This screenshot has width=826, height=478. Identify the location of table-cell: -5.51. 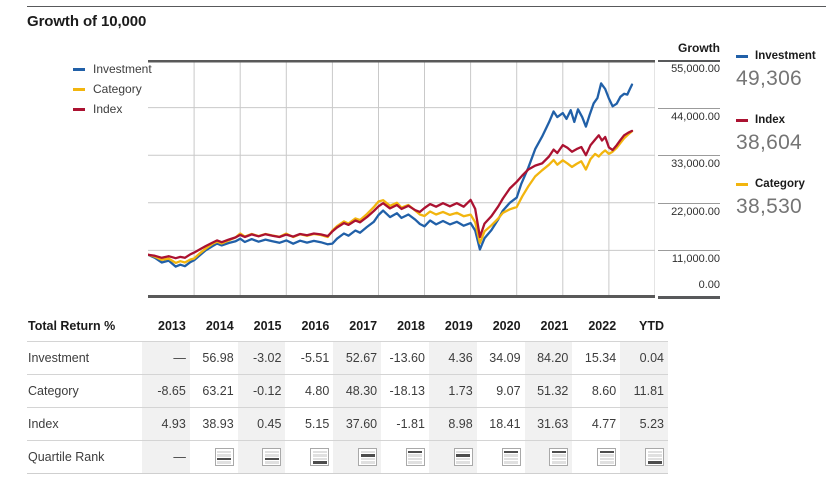
(309, 358).